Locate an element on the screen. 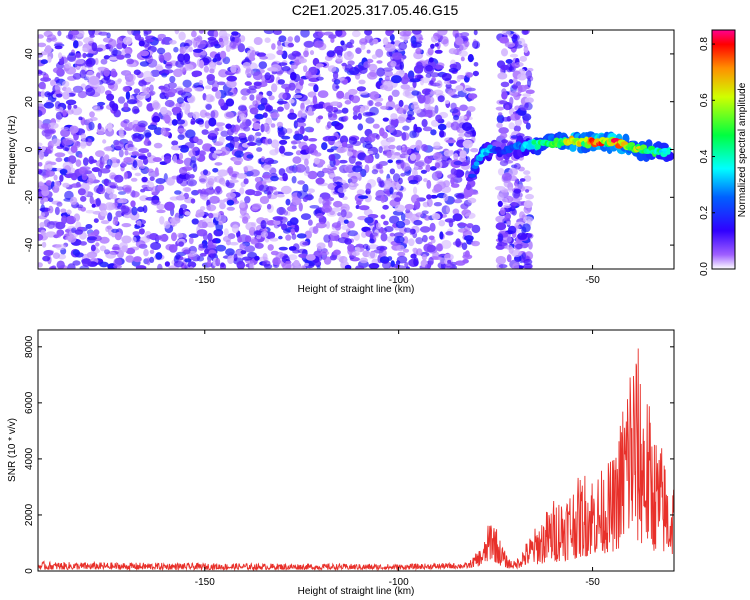 This screenshot has width=750, height=600. colorbar-tick-label: 0.6 is located at coordinates (704, 100).